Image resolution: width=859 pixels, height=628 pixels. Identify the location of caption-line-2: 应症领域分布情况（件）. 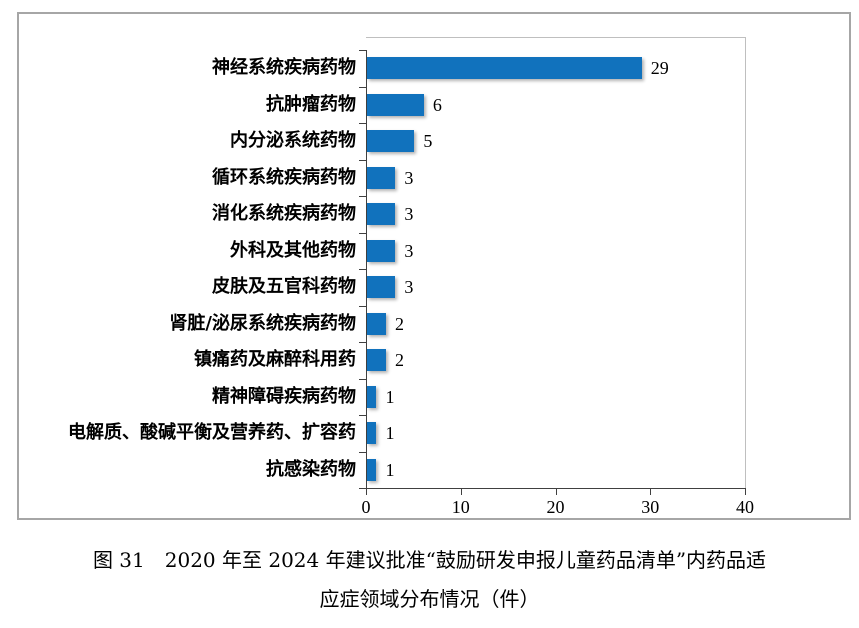
(429, 599).